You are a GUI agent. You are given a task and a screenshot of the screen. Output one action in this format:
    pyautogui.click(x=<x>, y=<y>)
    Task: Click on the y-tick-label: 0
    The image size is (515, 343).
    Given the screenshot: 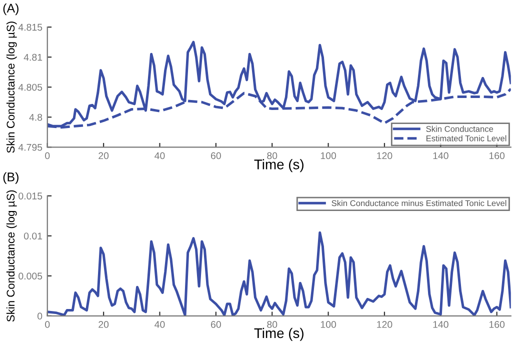 What is the action you would take?
    pyautogui.click(x=39, y=316)
    